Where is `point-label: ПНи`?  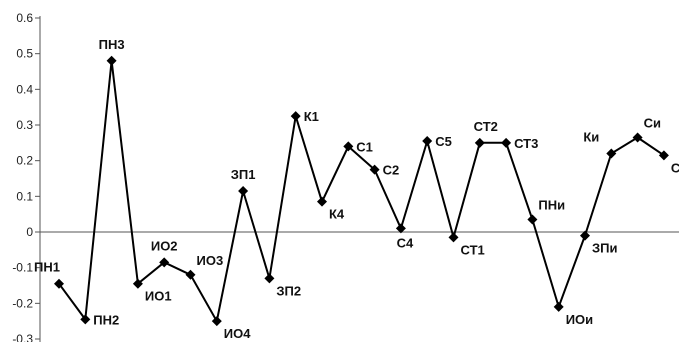 point-label: ПНи is located at coordinates (551, 205).